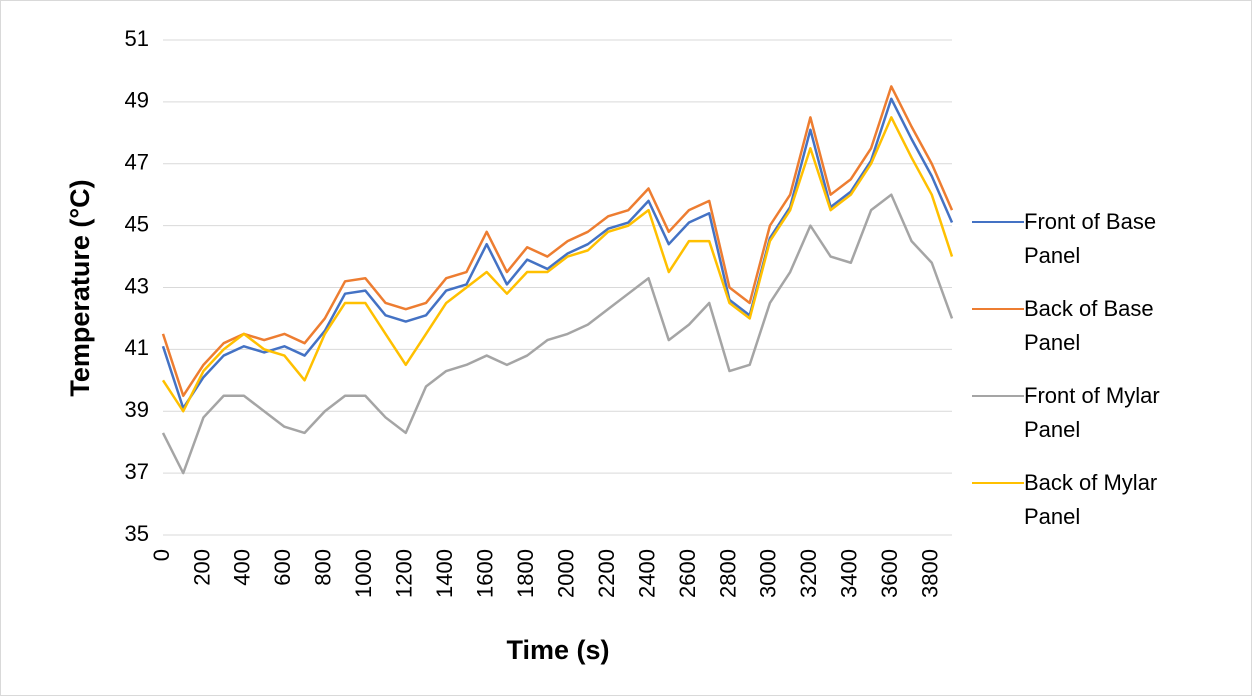 This screenshot has height=696, width=1252. What do you see at coordinates (80, 287) in the screenshot?
I see `y-axis-title: Temperature (°C)` at bounding box center [80, 287].